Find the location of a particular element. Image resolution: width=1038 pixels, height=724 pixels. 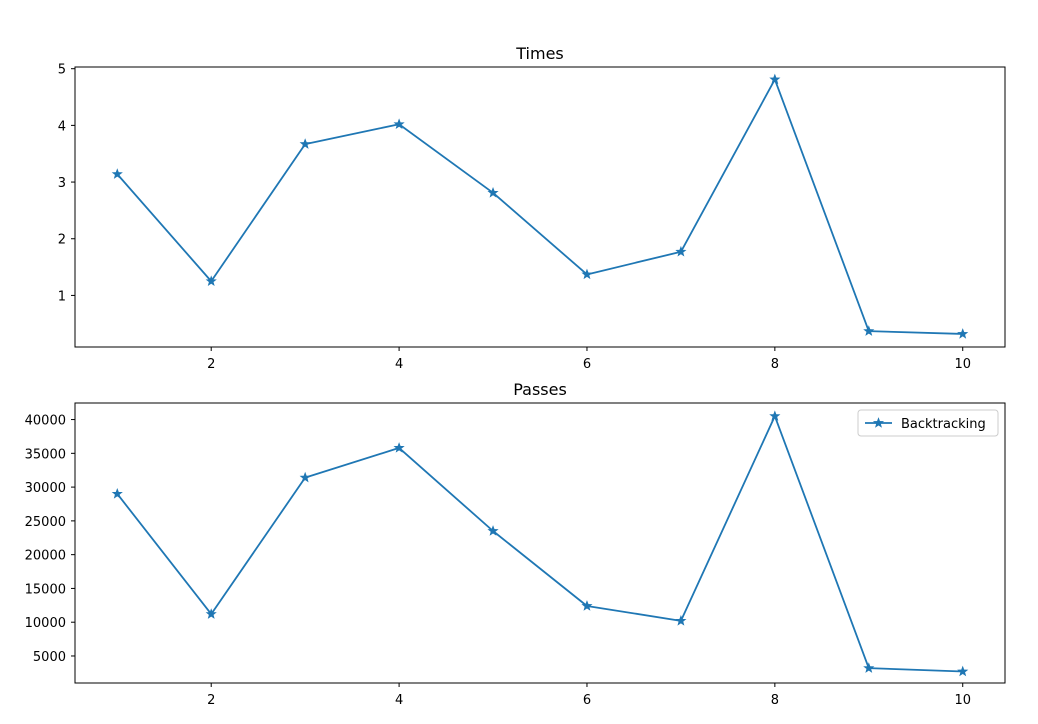

y-tick-label: 20000 is located at coordinates (45, 556).